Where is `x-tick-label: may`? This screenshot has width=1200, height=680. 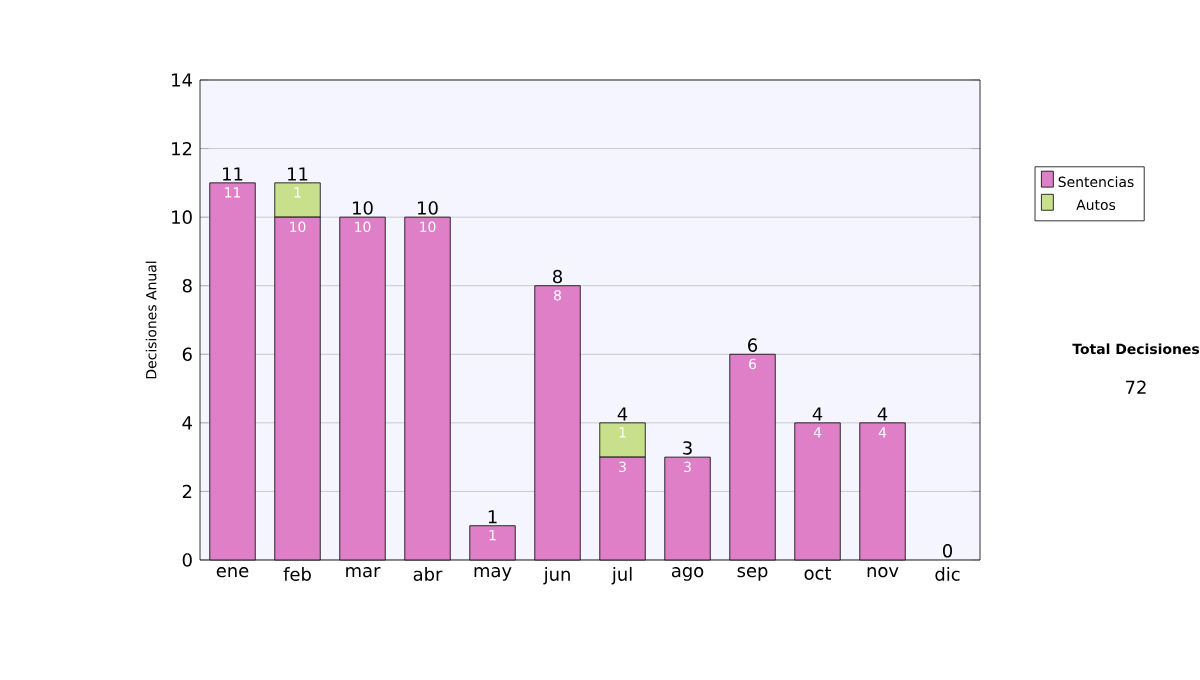 x-tick-label: may is located at coordinates (493, 574).